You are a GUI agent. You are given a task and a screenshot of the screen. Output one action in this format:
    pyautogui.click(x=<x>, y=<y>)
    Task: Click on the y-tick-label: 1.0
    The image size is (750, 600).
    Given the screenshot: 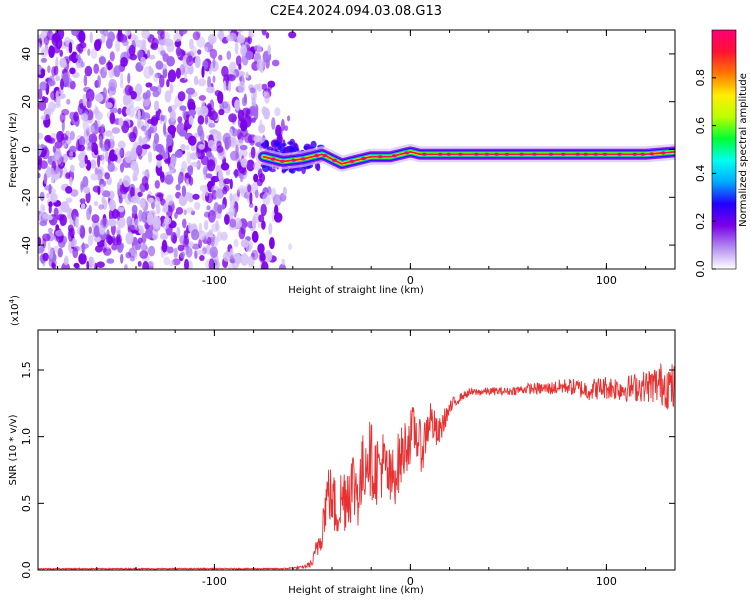 What is the action you would take?
    pyautogui.click(x=26, y=437)
    